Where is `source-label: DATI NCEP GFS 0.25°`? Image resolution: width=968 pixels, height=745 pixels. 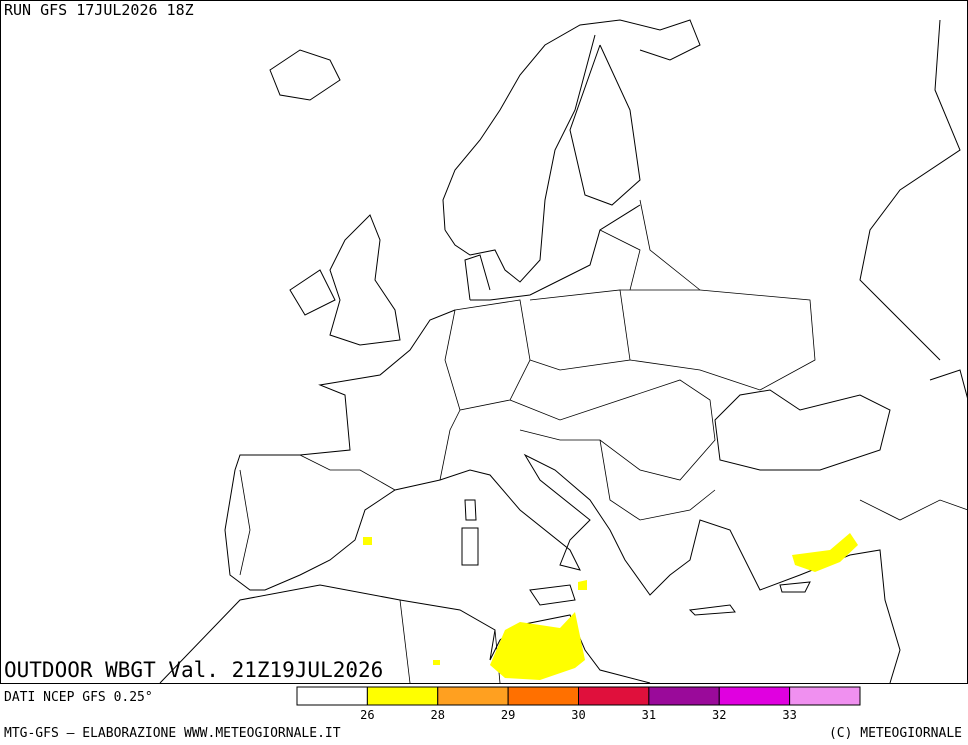
source-label: DATI NCEP GFS 0.25° is located at coordinates (78, 697).